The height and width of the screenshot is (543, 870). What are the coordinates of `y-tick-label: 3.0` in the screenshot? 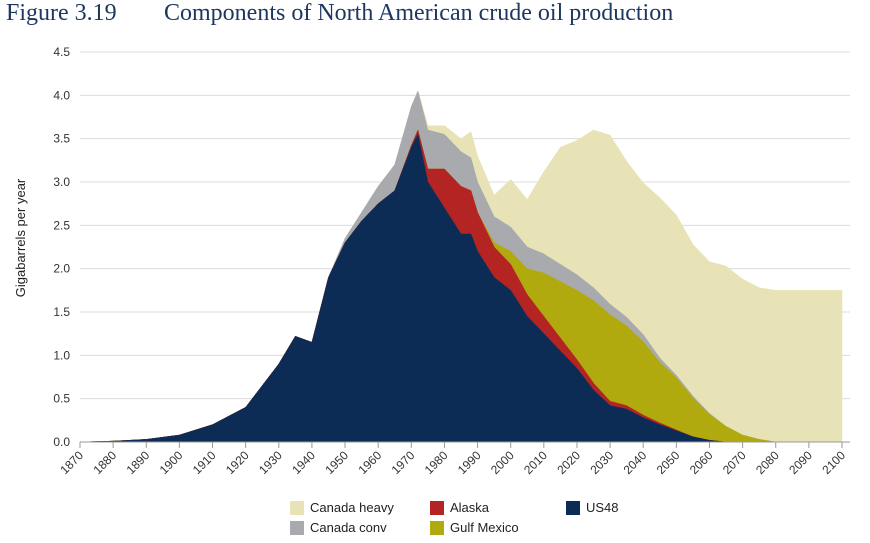 It's located at (61, 182).